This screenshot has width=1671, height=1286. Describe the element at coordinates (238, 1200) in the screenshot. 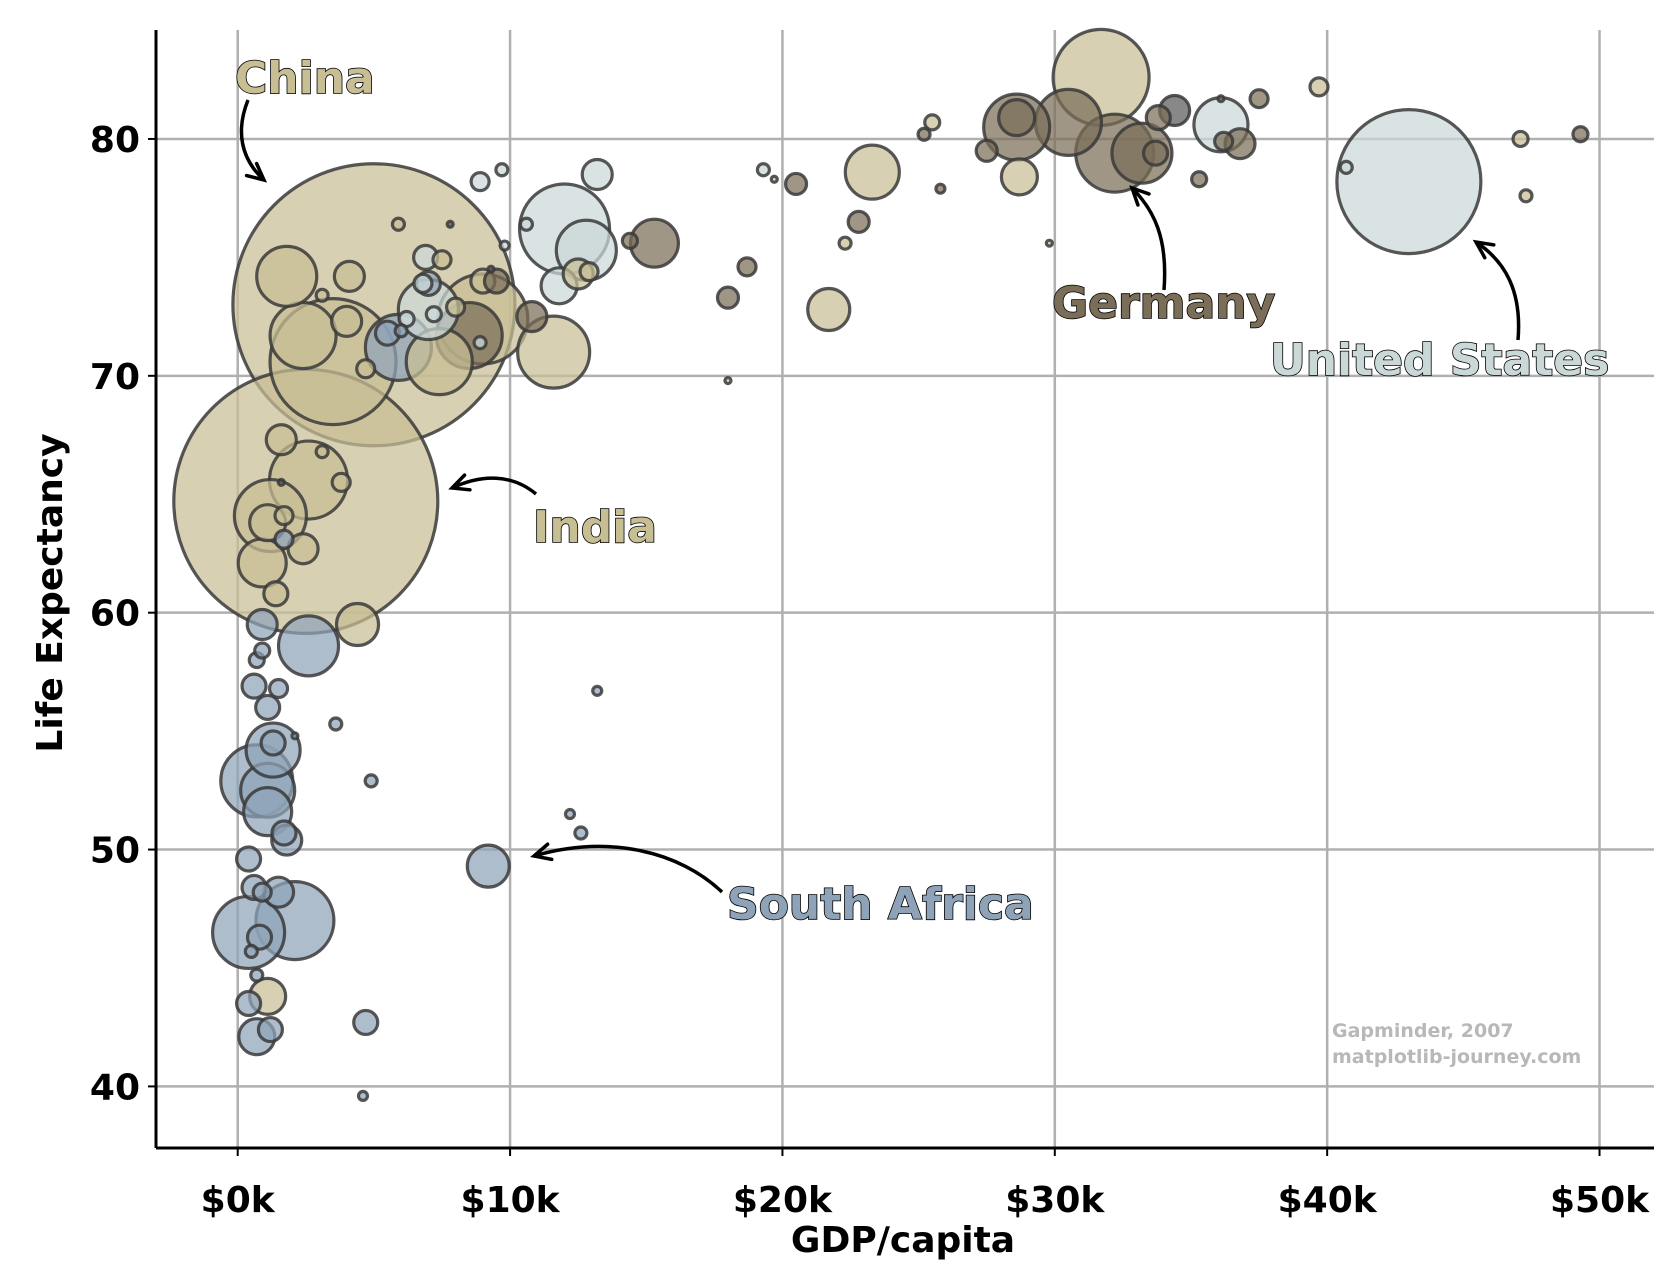

I see `x-tick-label: $0k` at that location.